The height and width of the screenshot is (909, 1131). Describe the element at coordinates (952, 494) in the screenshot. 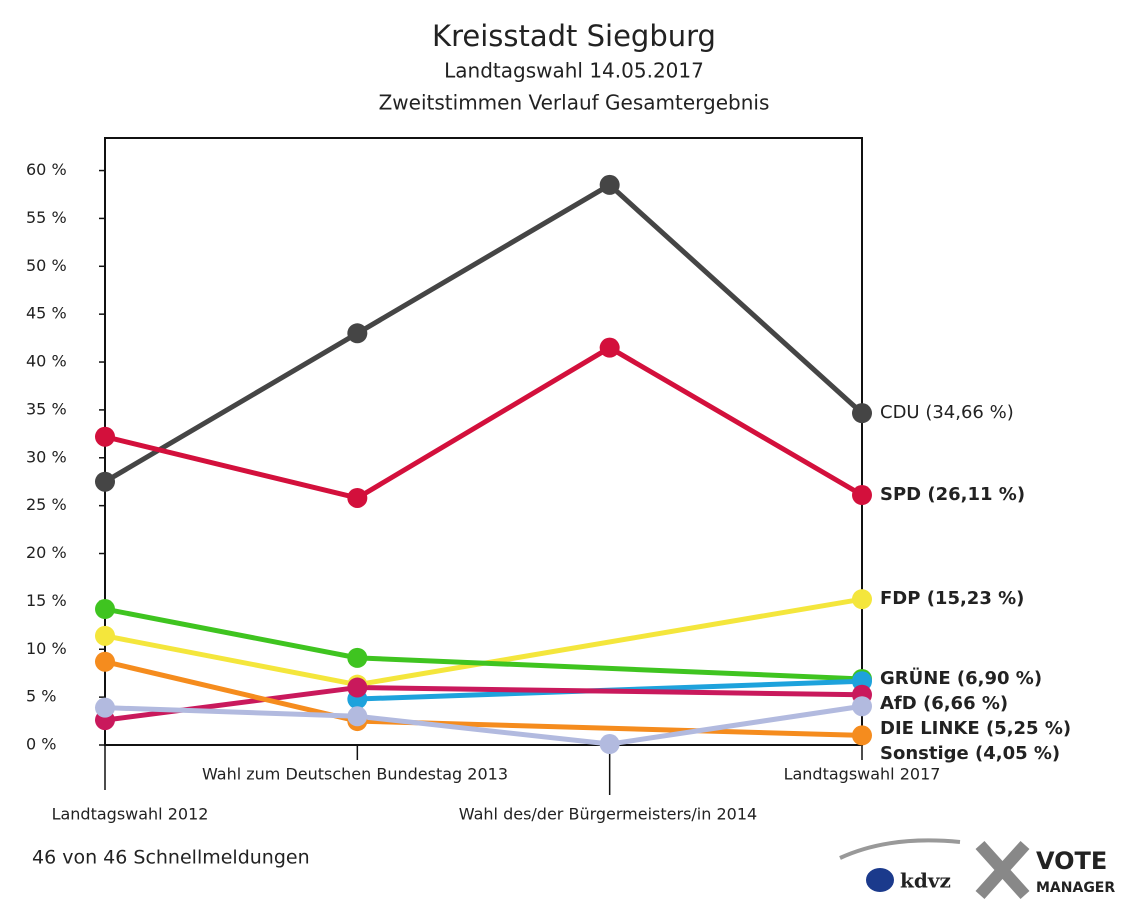

I see `series-label: SPD (26,11 %)` at that location.